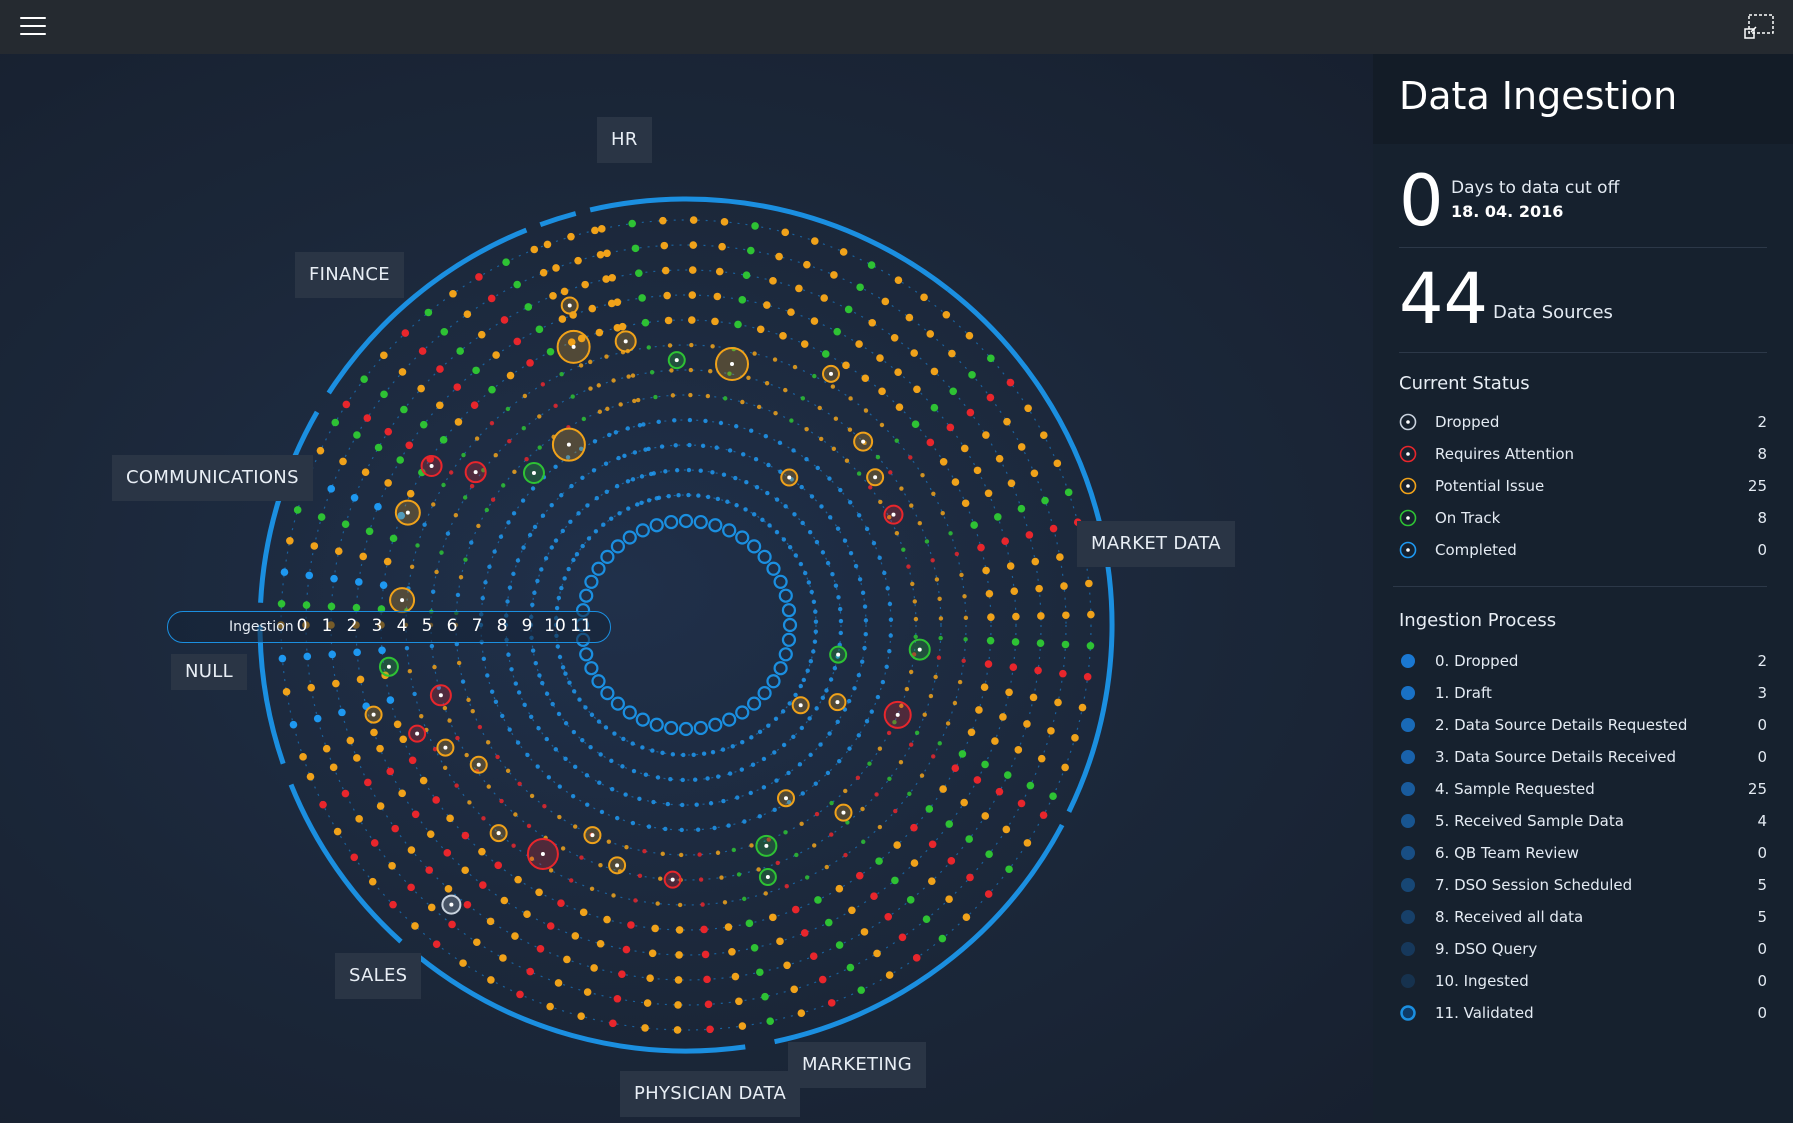 The width and height of the screenshot is (1793, 1123). Describe the element at coordinates (349, 275) in the screenshot. I see `category-finance: FINANCE` at that location.